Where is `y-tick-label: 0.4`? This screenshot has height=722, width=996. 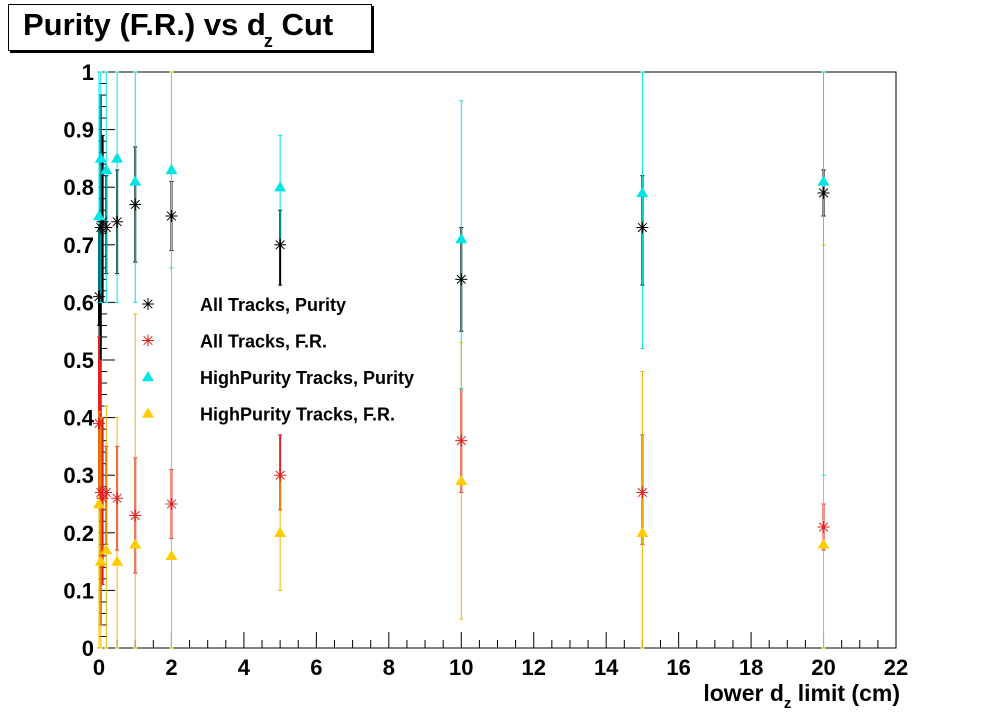
y-tick-label: 0.4 is located at coordinates (78, 418).